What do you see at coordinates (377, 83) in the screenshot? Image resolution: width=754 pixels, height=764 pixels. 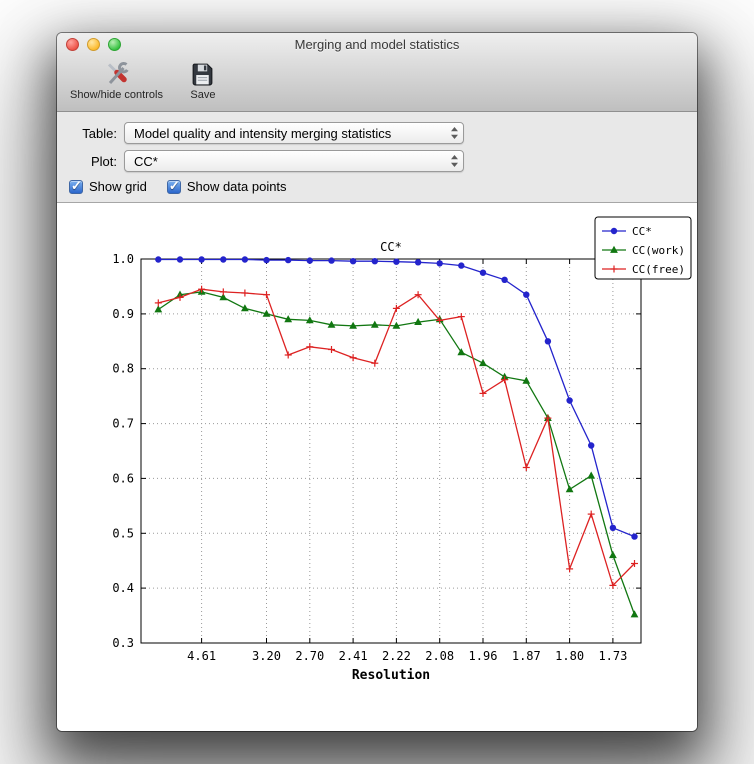 I see `toolbar: Show/hide controls Save` at bounding box center [377, 83].